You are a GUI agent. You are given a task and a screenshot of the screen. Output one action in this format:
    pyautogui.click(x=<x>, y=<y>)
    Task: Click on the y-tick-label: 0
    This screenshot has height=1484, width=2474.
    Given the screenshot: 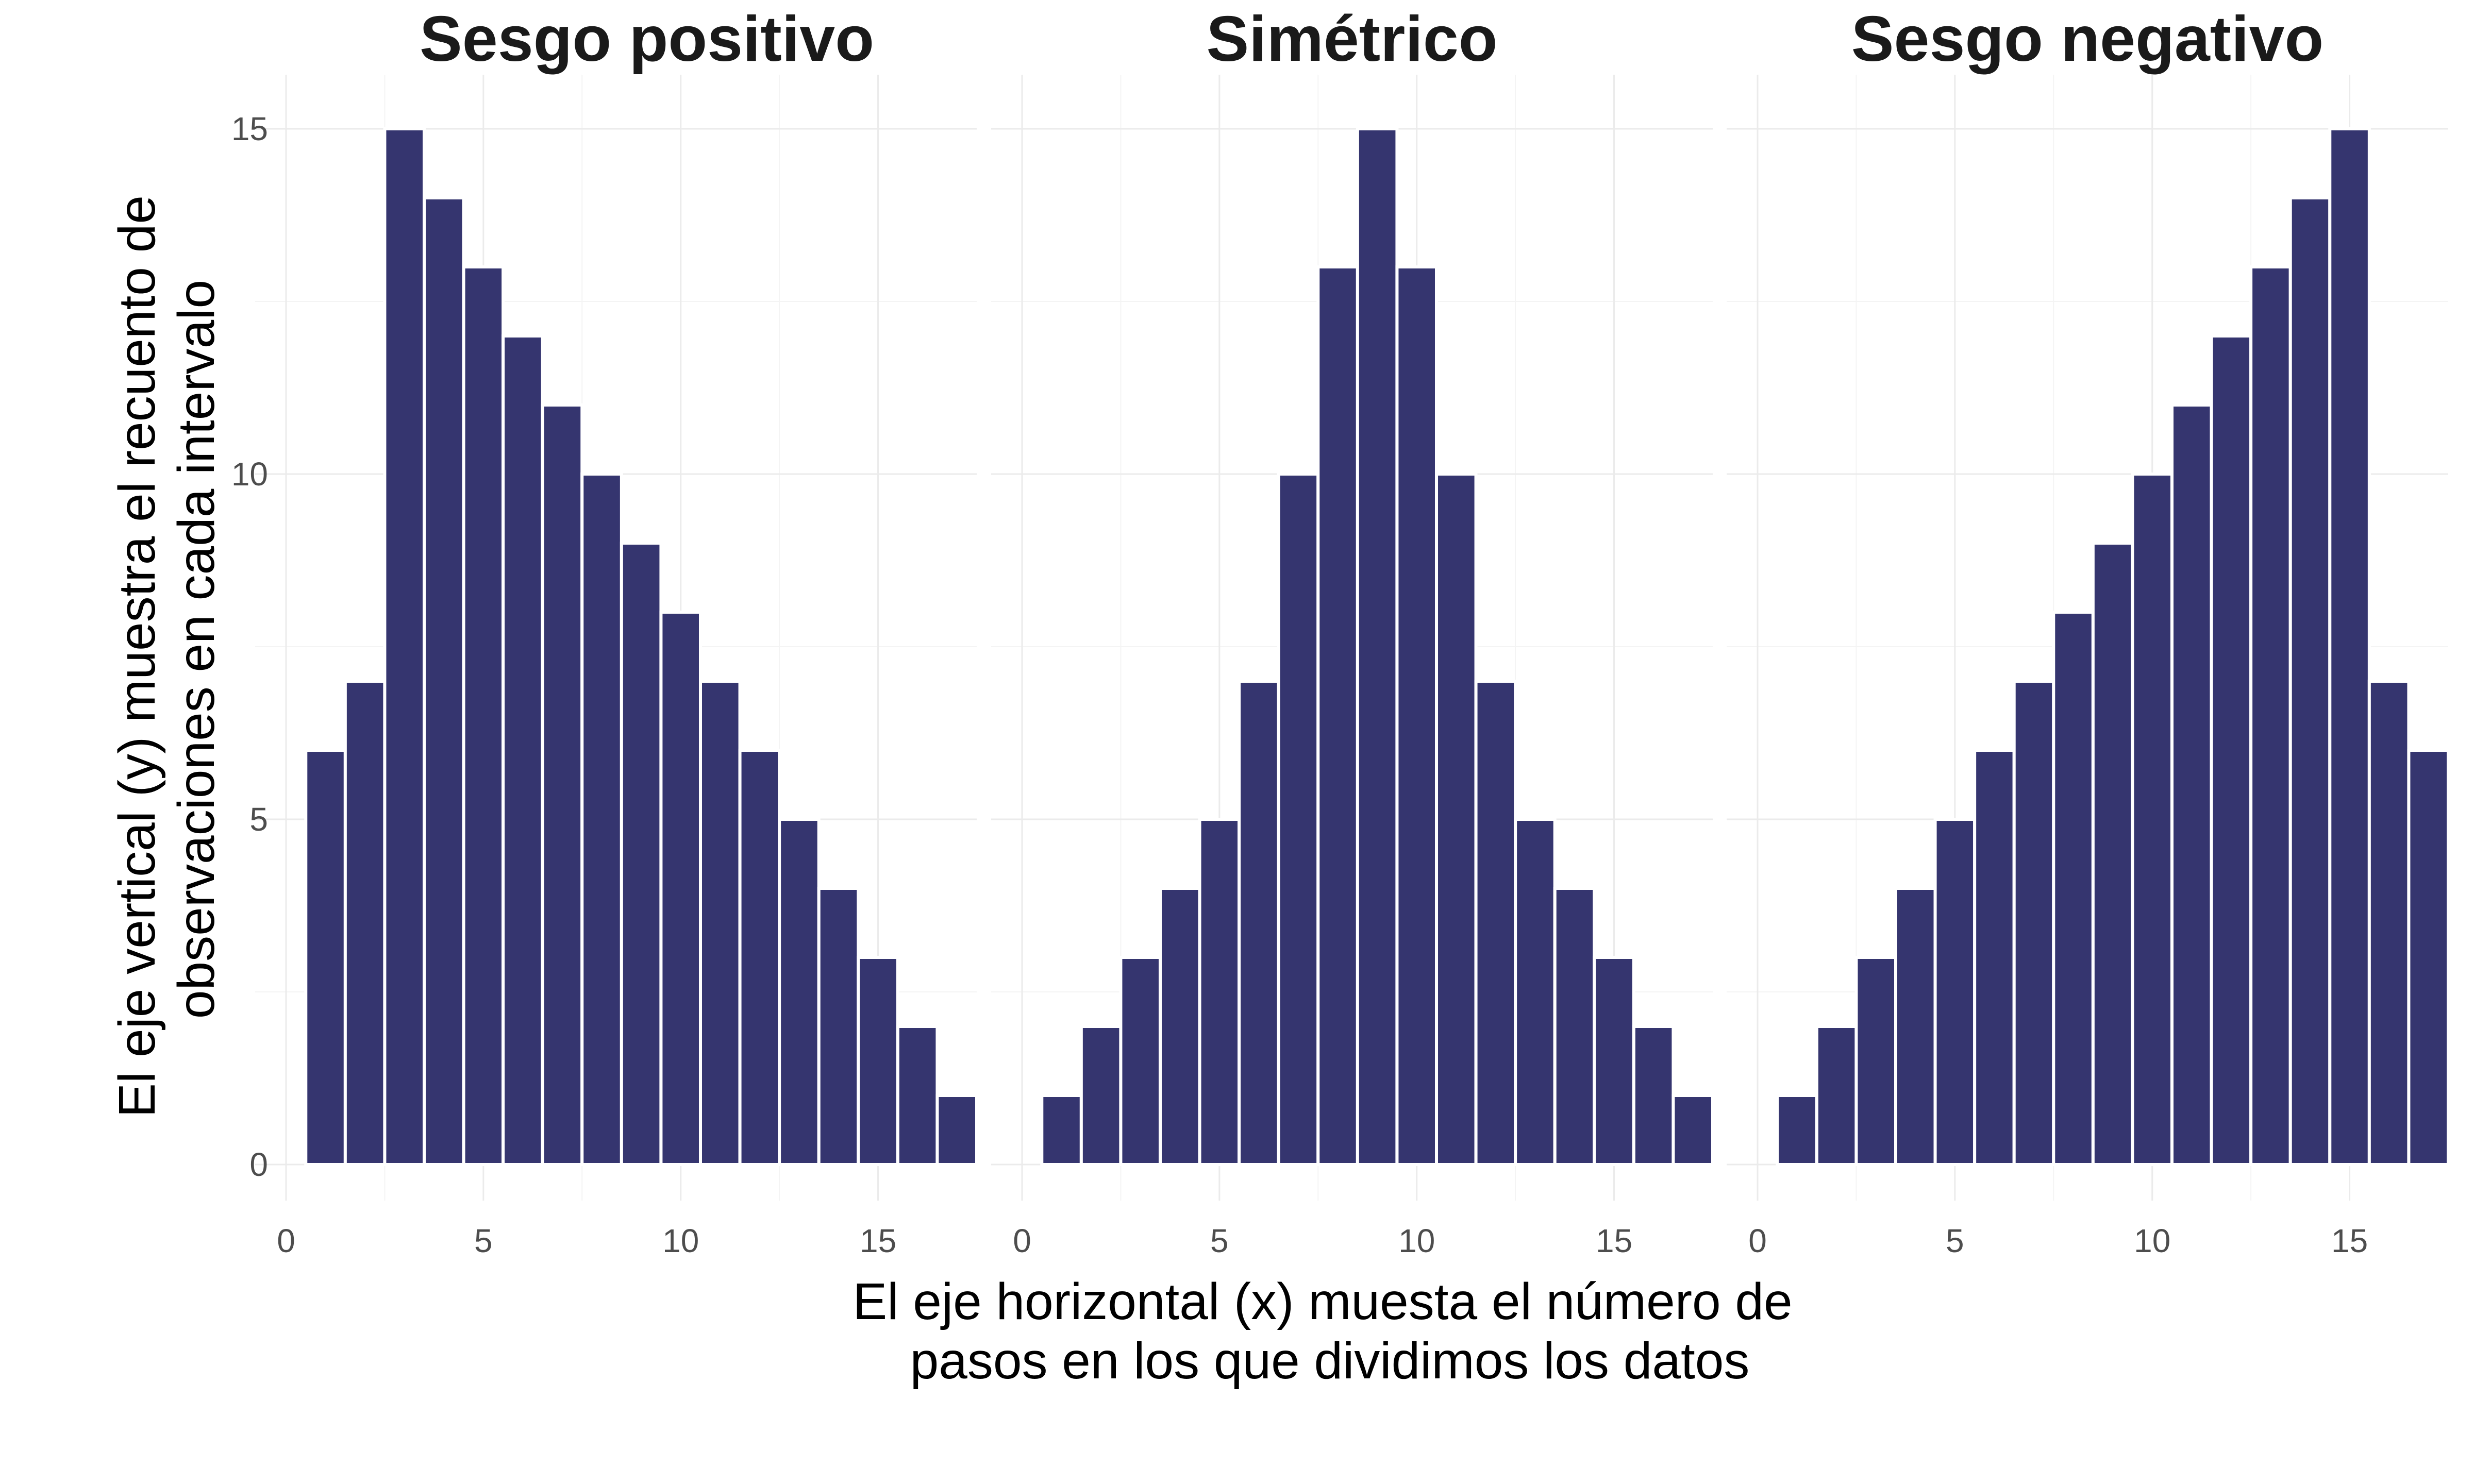 What is the action you would take?
    pyautogui.click(x=258, y=1164)
    